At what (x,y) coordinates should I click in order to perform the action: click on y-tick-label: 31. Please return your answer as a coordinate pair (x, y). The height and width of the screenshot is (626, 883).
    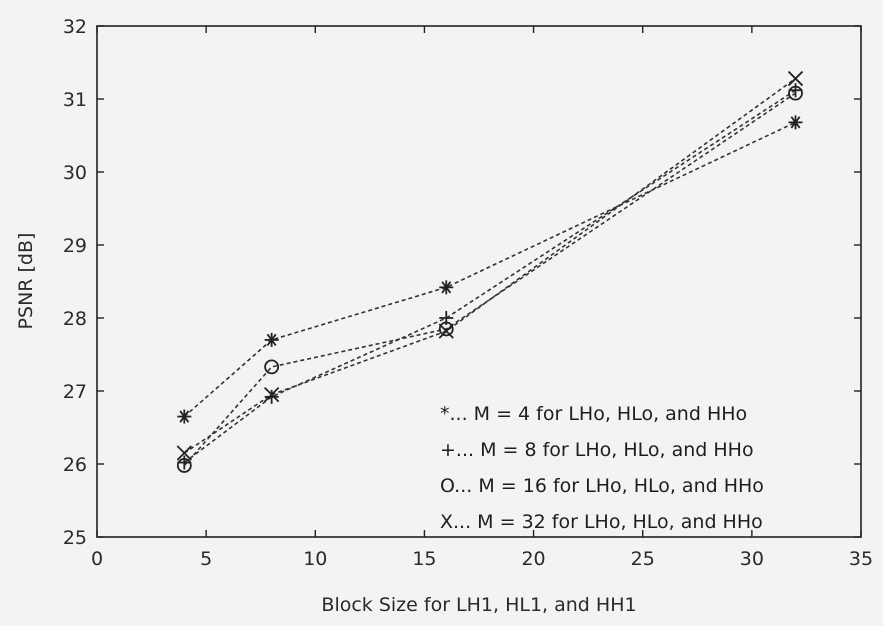
    Looking at the image, I should click on (75, 100).